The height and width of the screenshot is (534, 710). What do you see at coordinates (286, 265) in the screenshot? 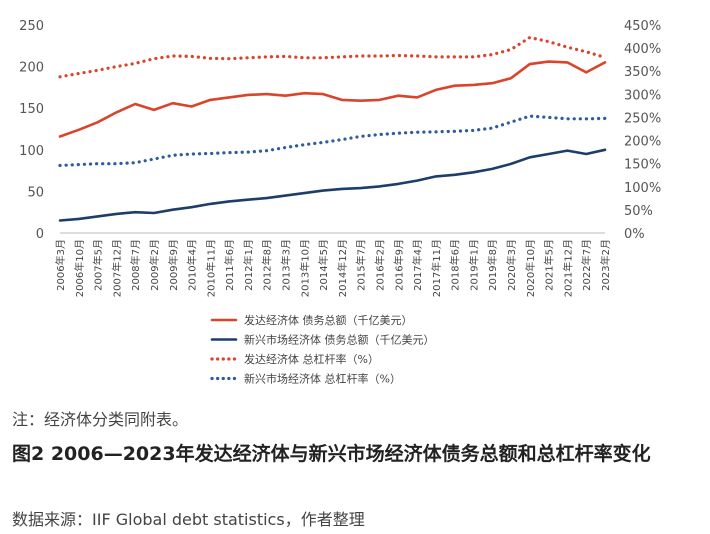
I see `x-tick-label: 2013年3月` at bounding box center [286, 265].